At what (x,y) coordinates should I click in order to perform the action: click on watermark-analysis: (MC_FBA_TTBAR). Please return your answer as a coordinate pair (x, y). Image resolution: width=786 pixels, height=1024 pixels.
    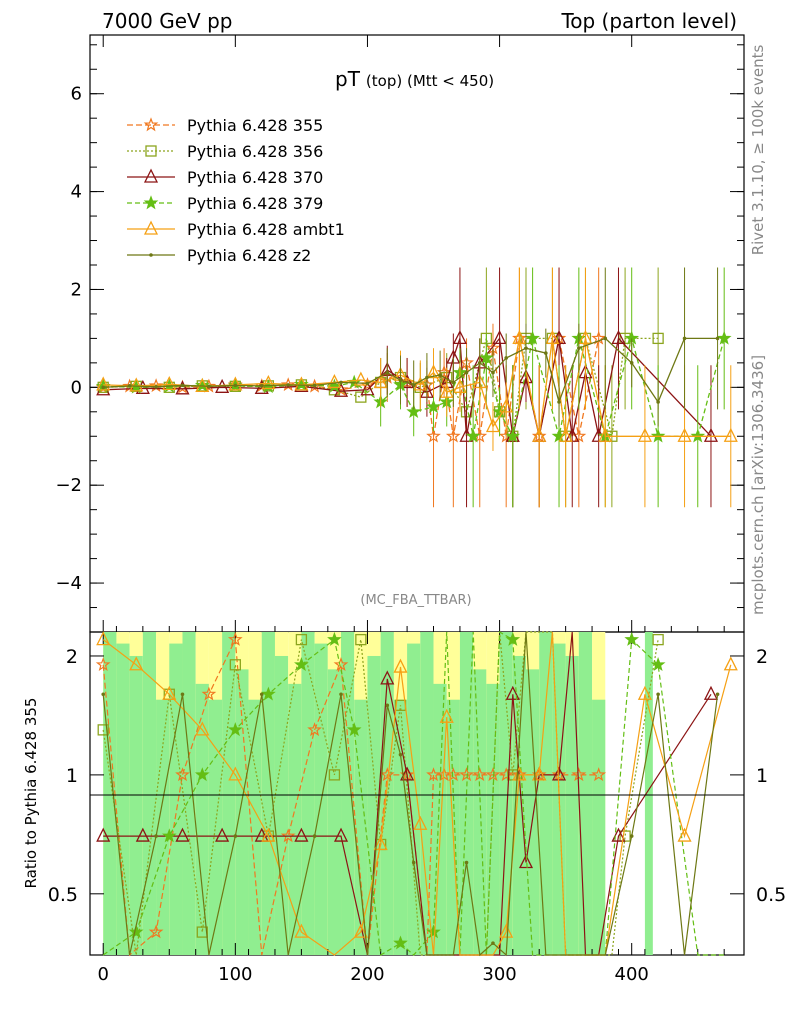
    Looking at the image, I should click on (415, 600).